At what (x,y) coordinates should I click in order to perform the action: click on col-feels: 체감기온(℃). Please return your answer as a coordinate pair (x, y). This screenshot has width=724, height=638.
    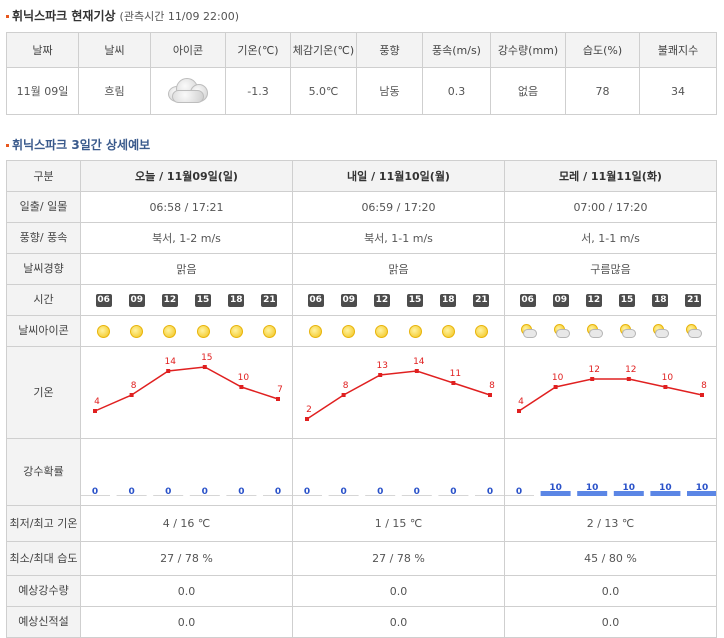
    Looking at the image, I should click on (323, 50).